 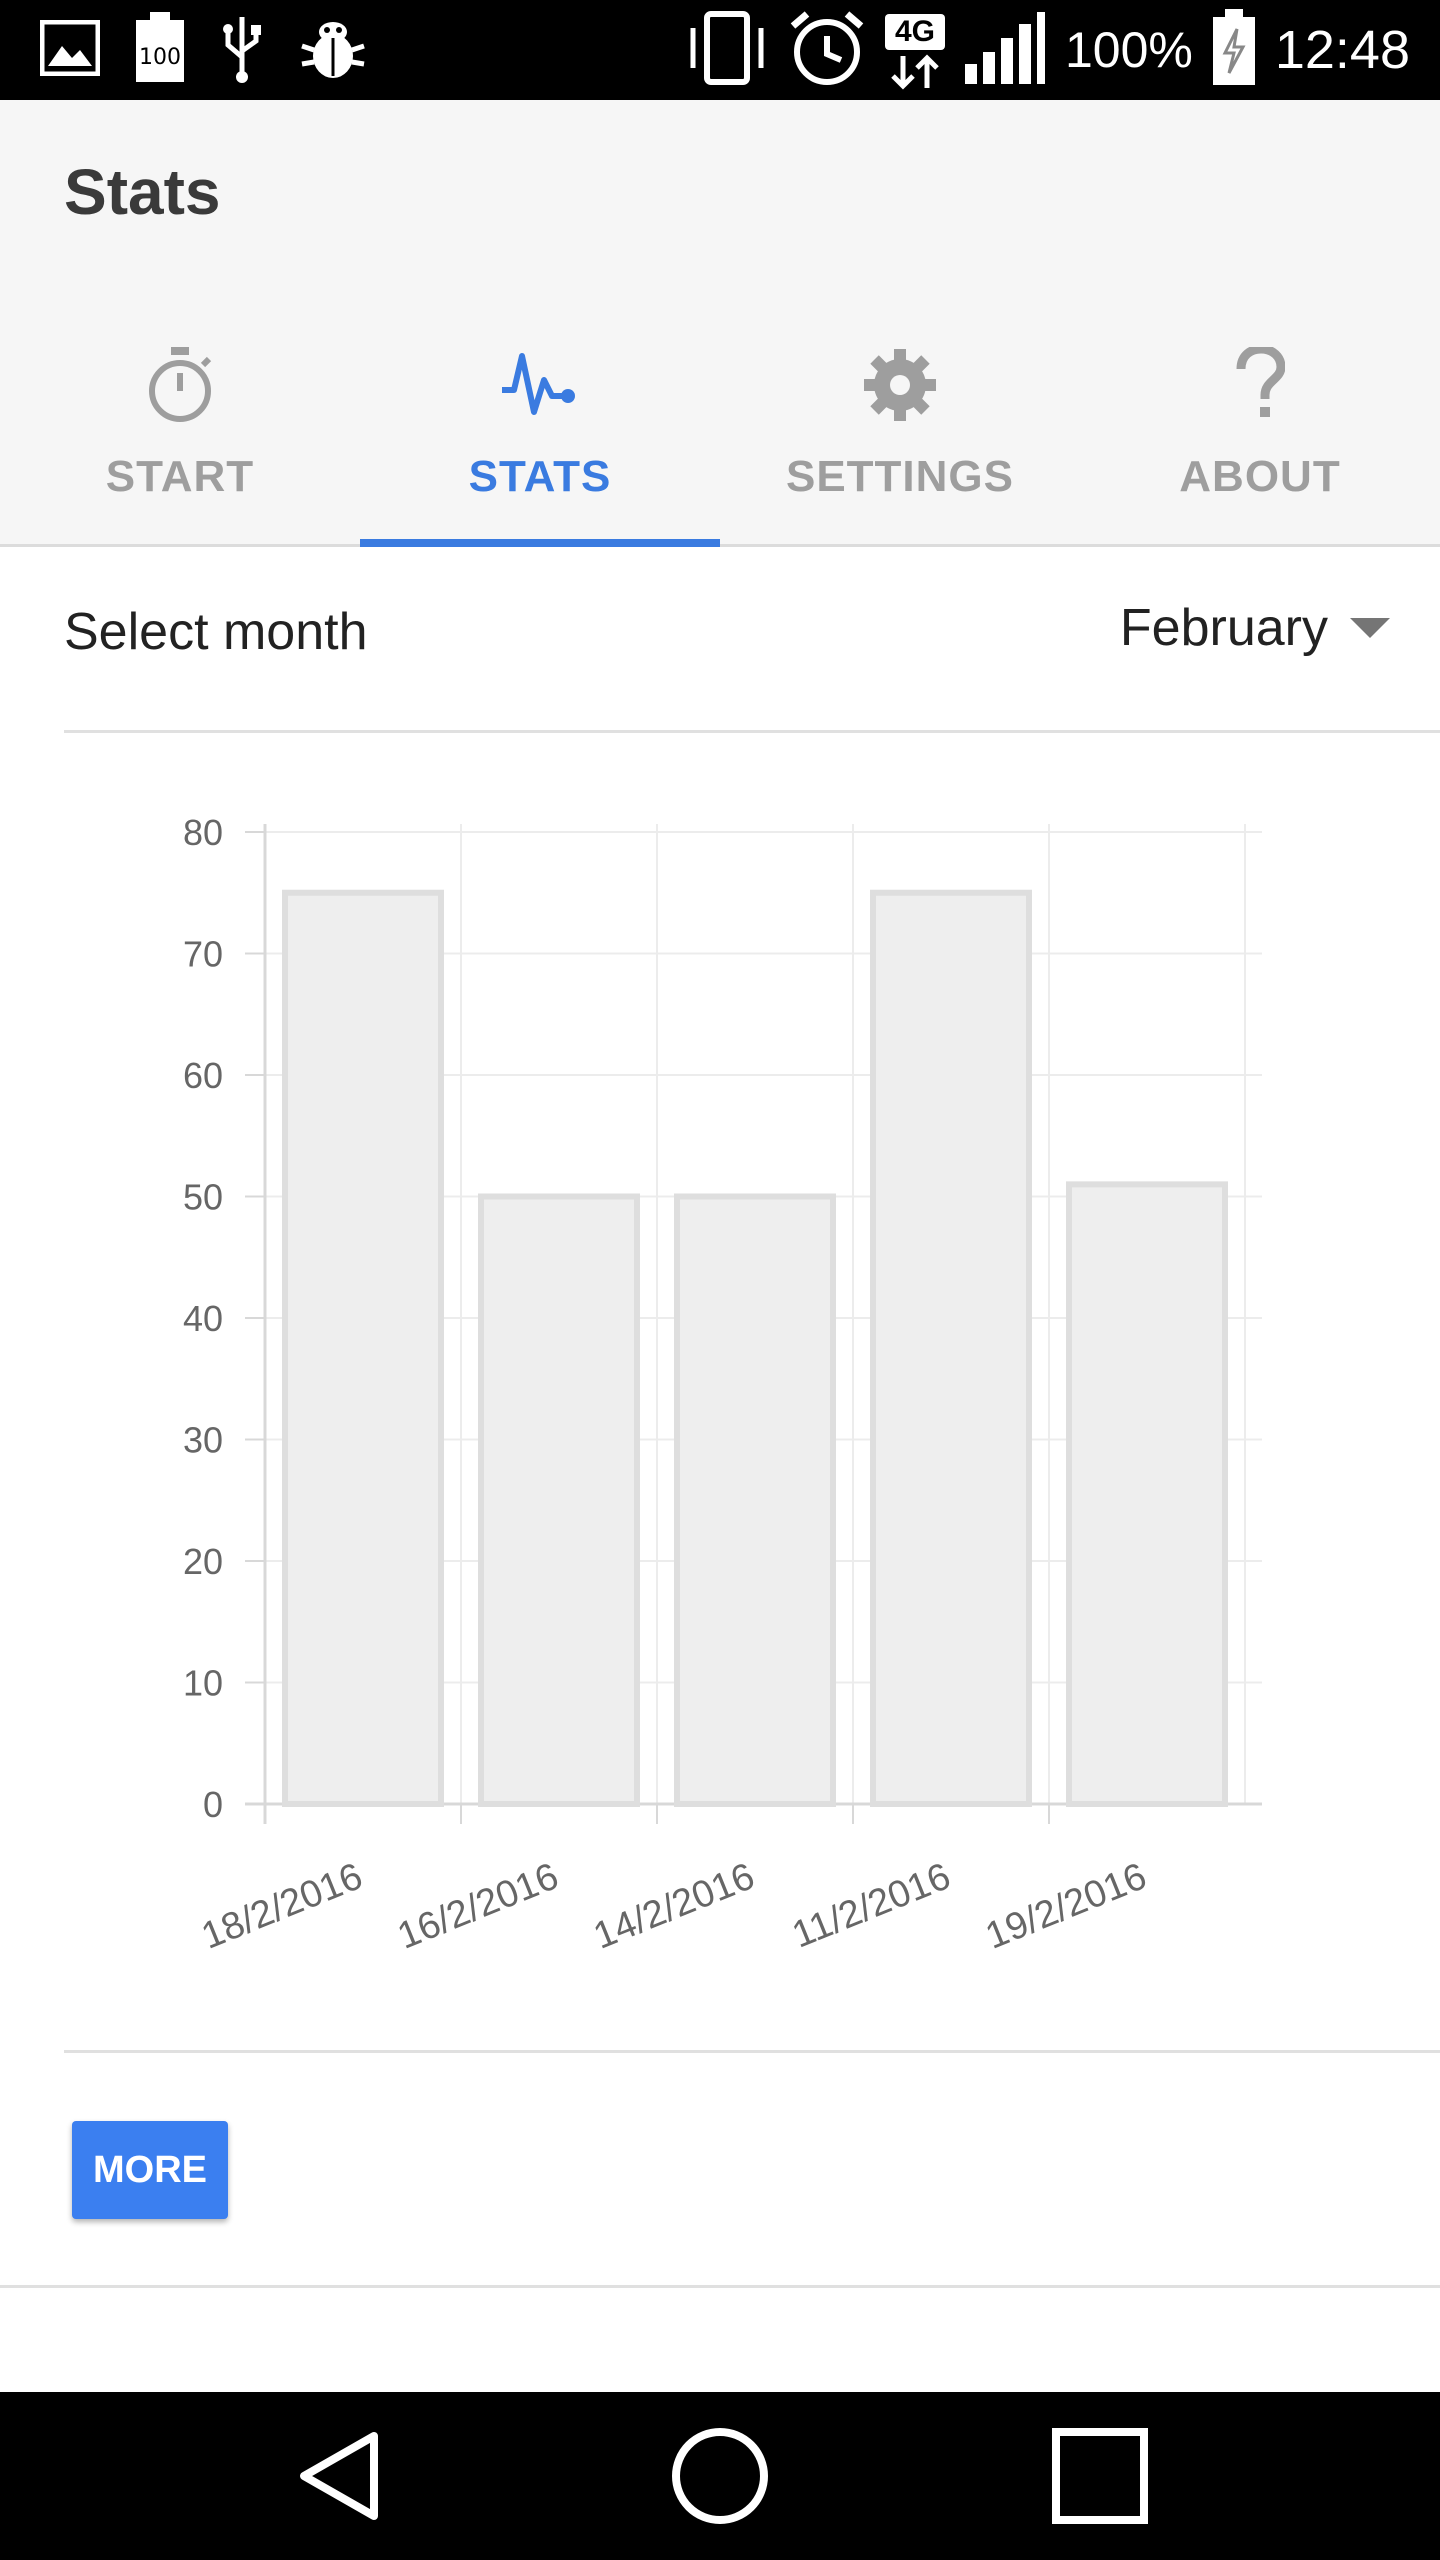 I want to click on battery-100-icon: 100, so click(x=160, y=50).